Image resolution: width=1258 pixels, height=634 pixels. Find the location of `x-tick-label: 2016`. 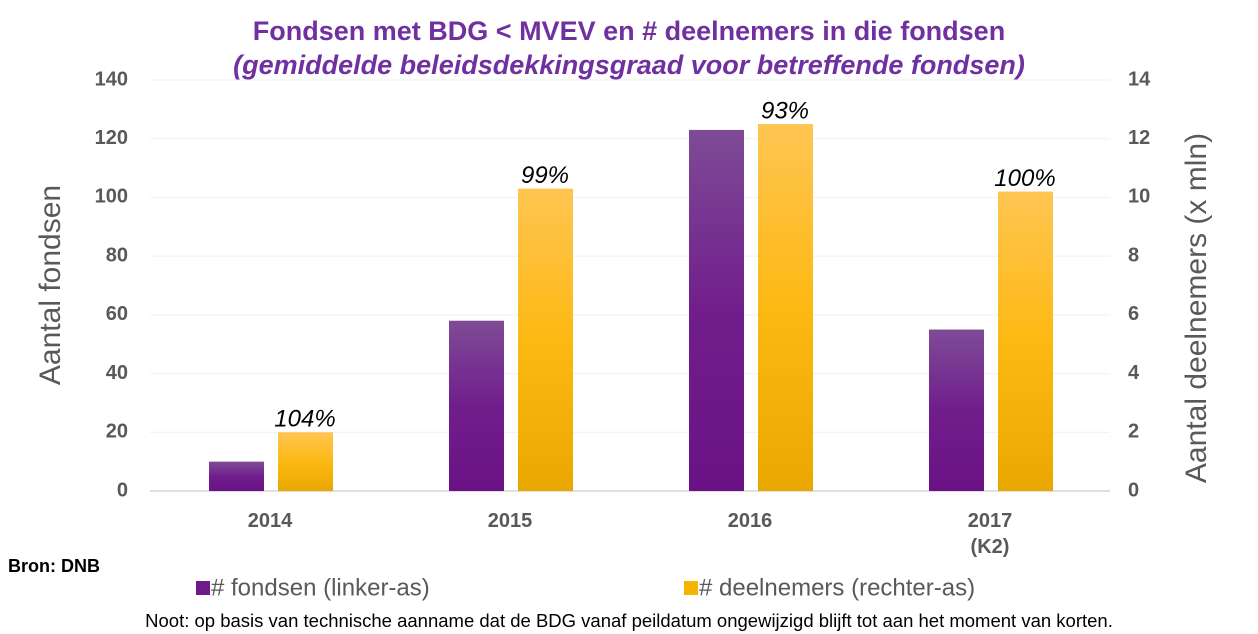

x-tick-label: 2016 is located at coordinates (750, 521).